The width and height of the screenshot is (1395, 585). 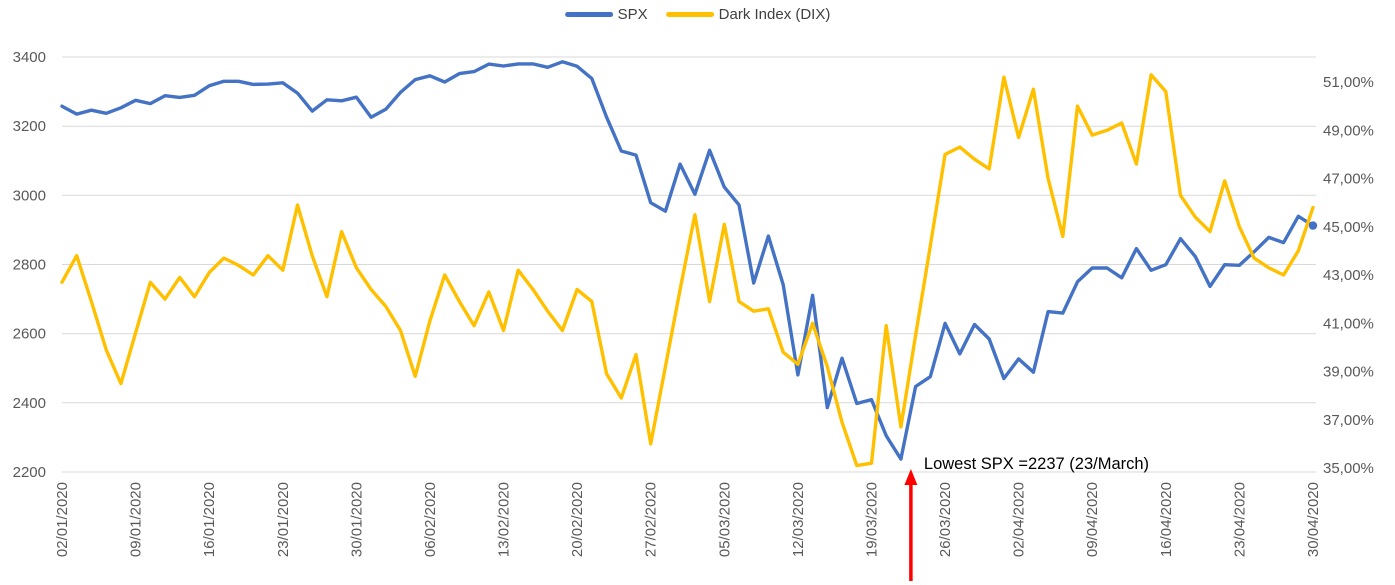 I want to click on x-axis-tick-label: 27/02/2020, so click(x=651, y=519).